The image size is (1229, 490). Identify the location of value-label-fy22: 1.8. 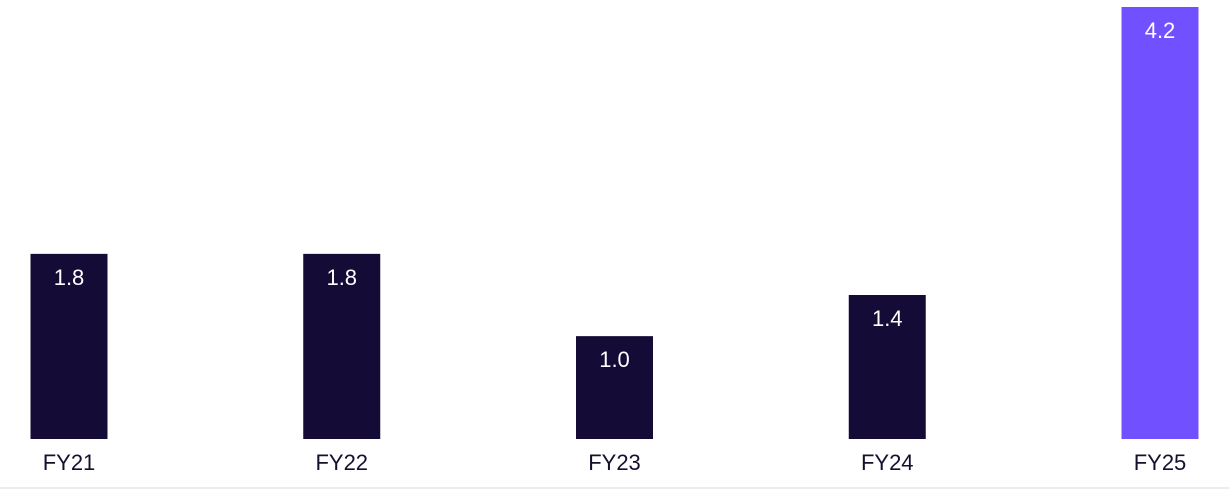
(341, 277).